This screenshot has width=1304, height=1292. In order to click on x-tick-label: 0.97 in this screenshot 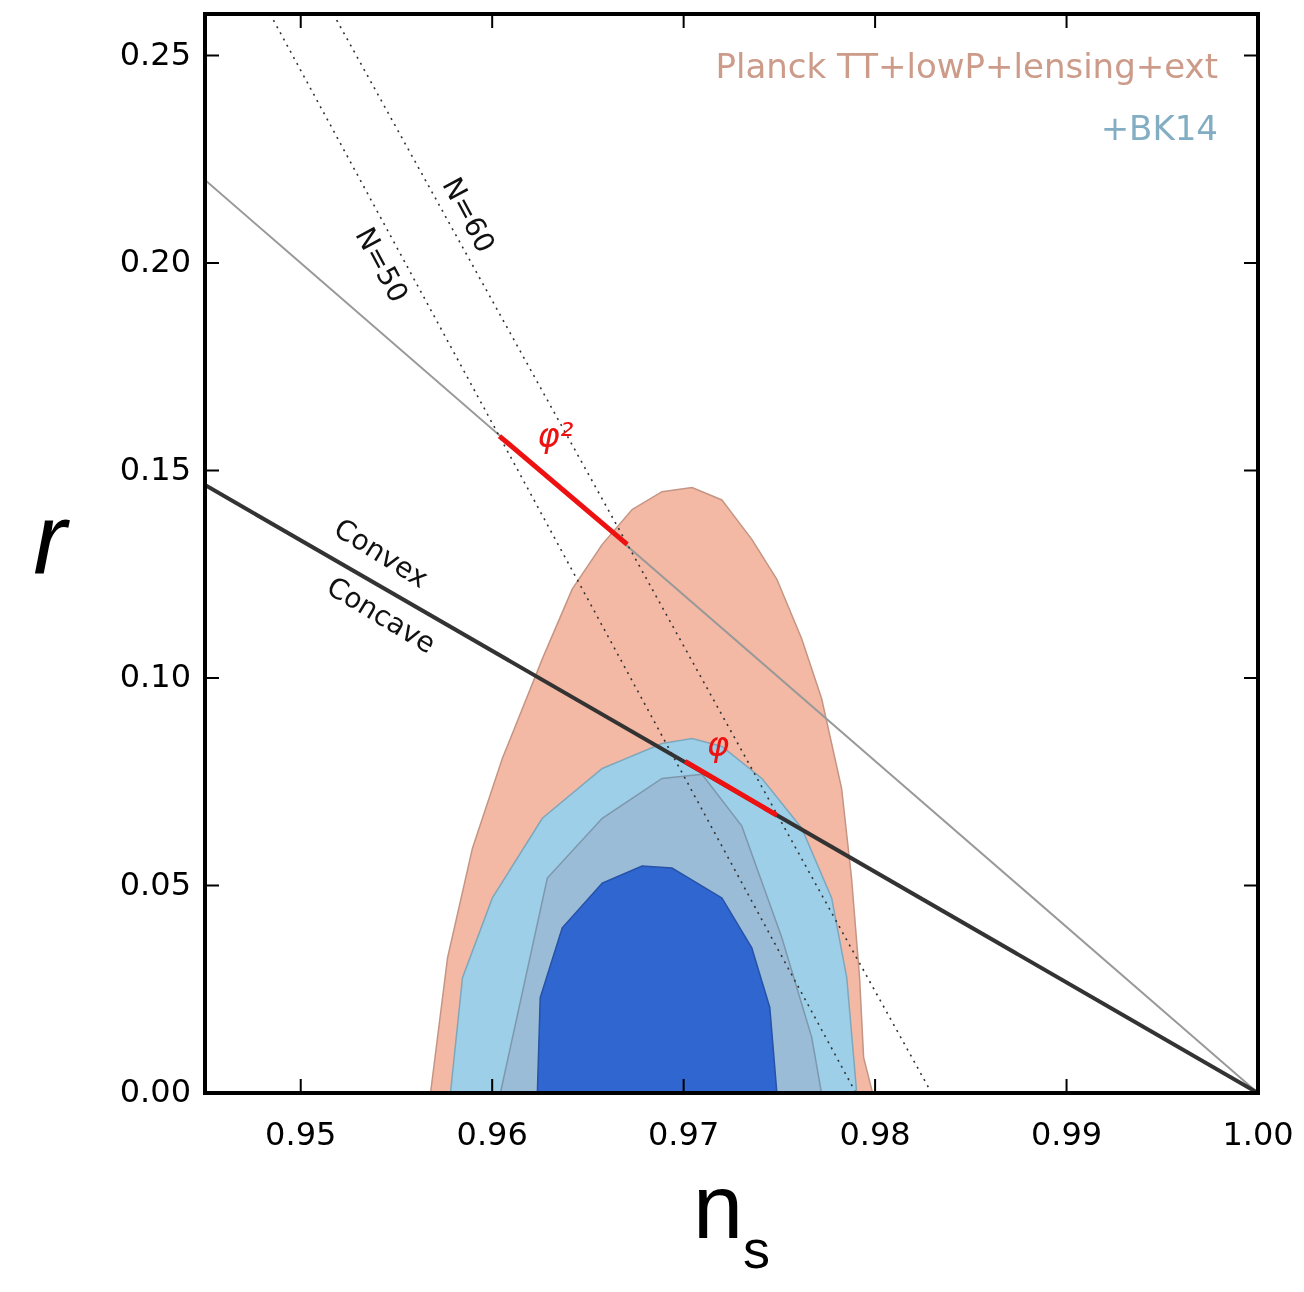, I will do `click(684, 1134)`.